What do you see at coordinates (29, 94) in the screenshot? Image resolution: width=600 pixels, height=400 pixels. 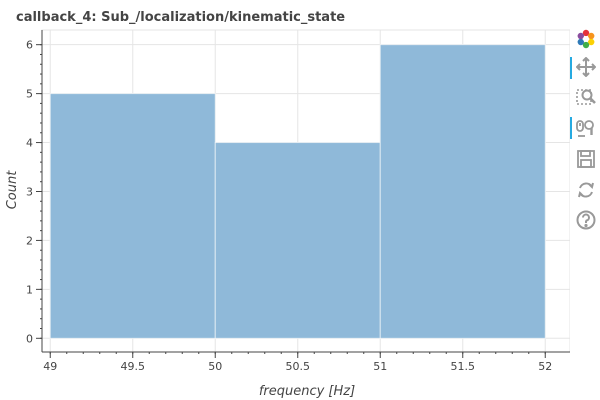 I see `y-tick-label: 5` at bounding box center [29, 94].